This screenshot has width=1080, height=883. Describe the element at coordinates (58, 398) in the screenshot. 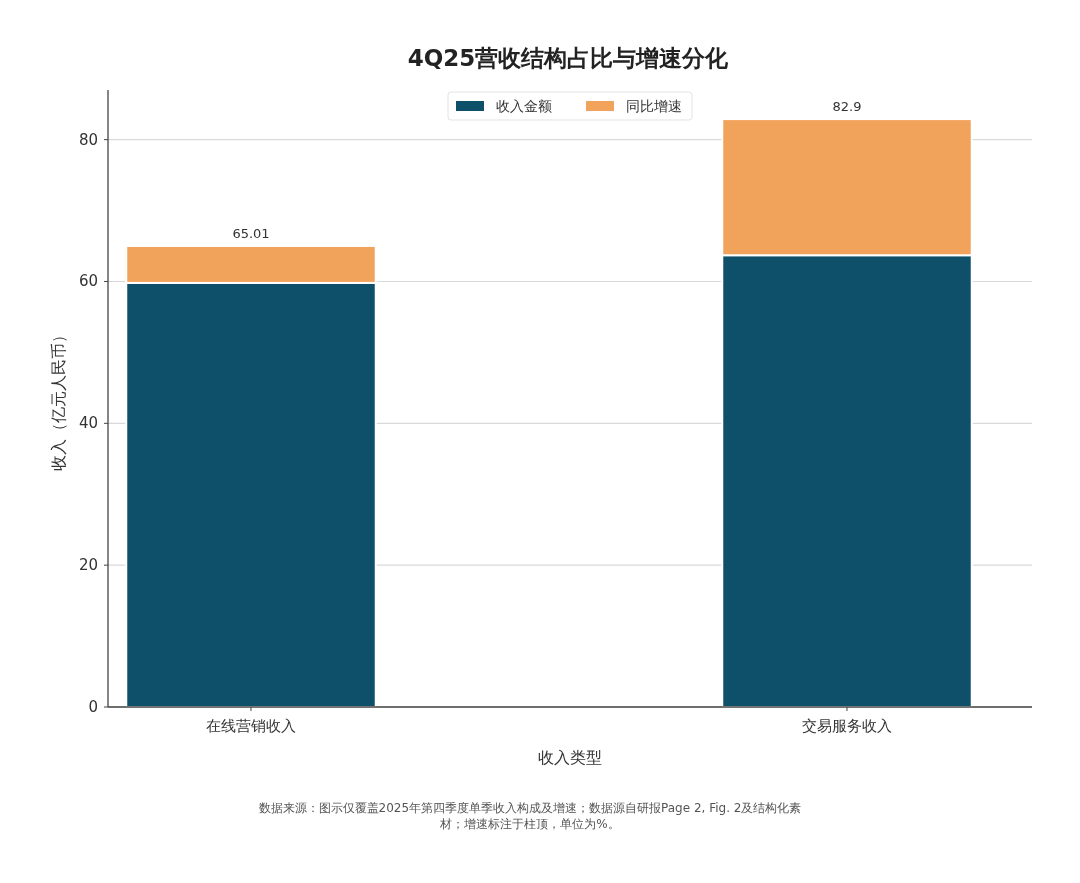

I see `y-axis-title: 收入（亿元人民币）` at that location.